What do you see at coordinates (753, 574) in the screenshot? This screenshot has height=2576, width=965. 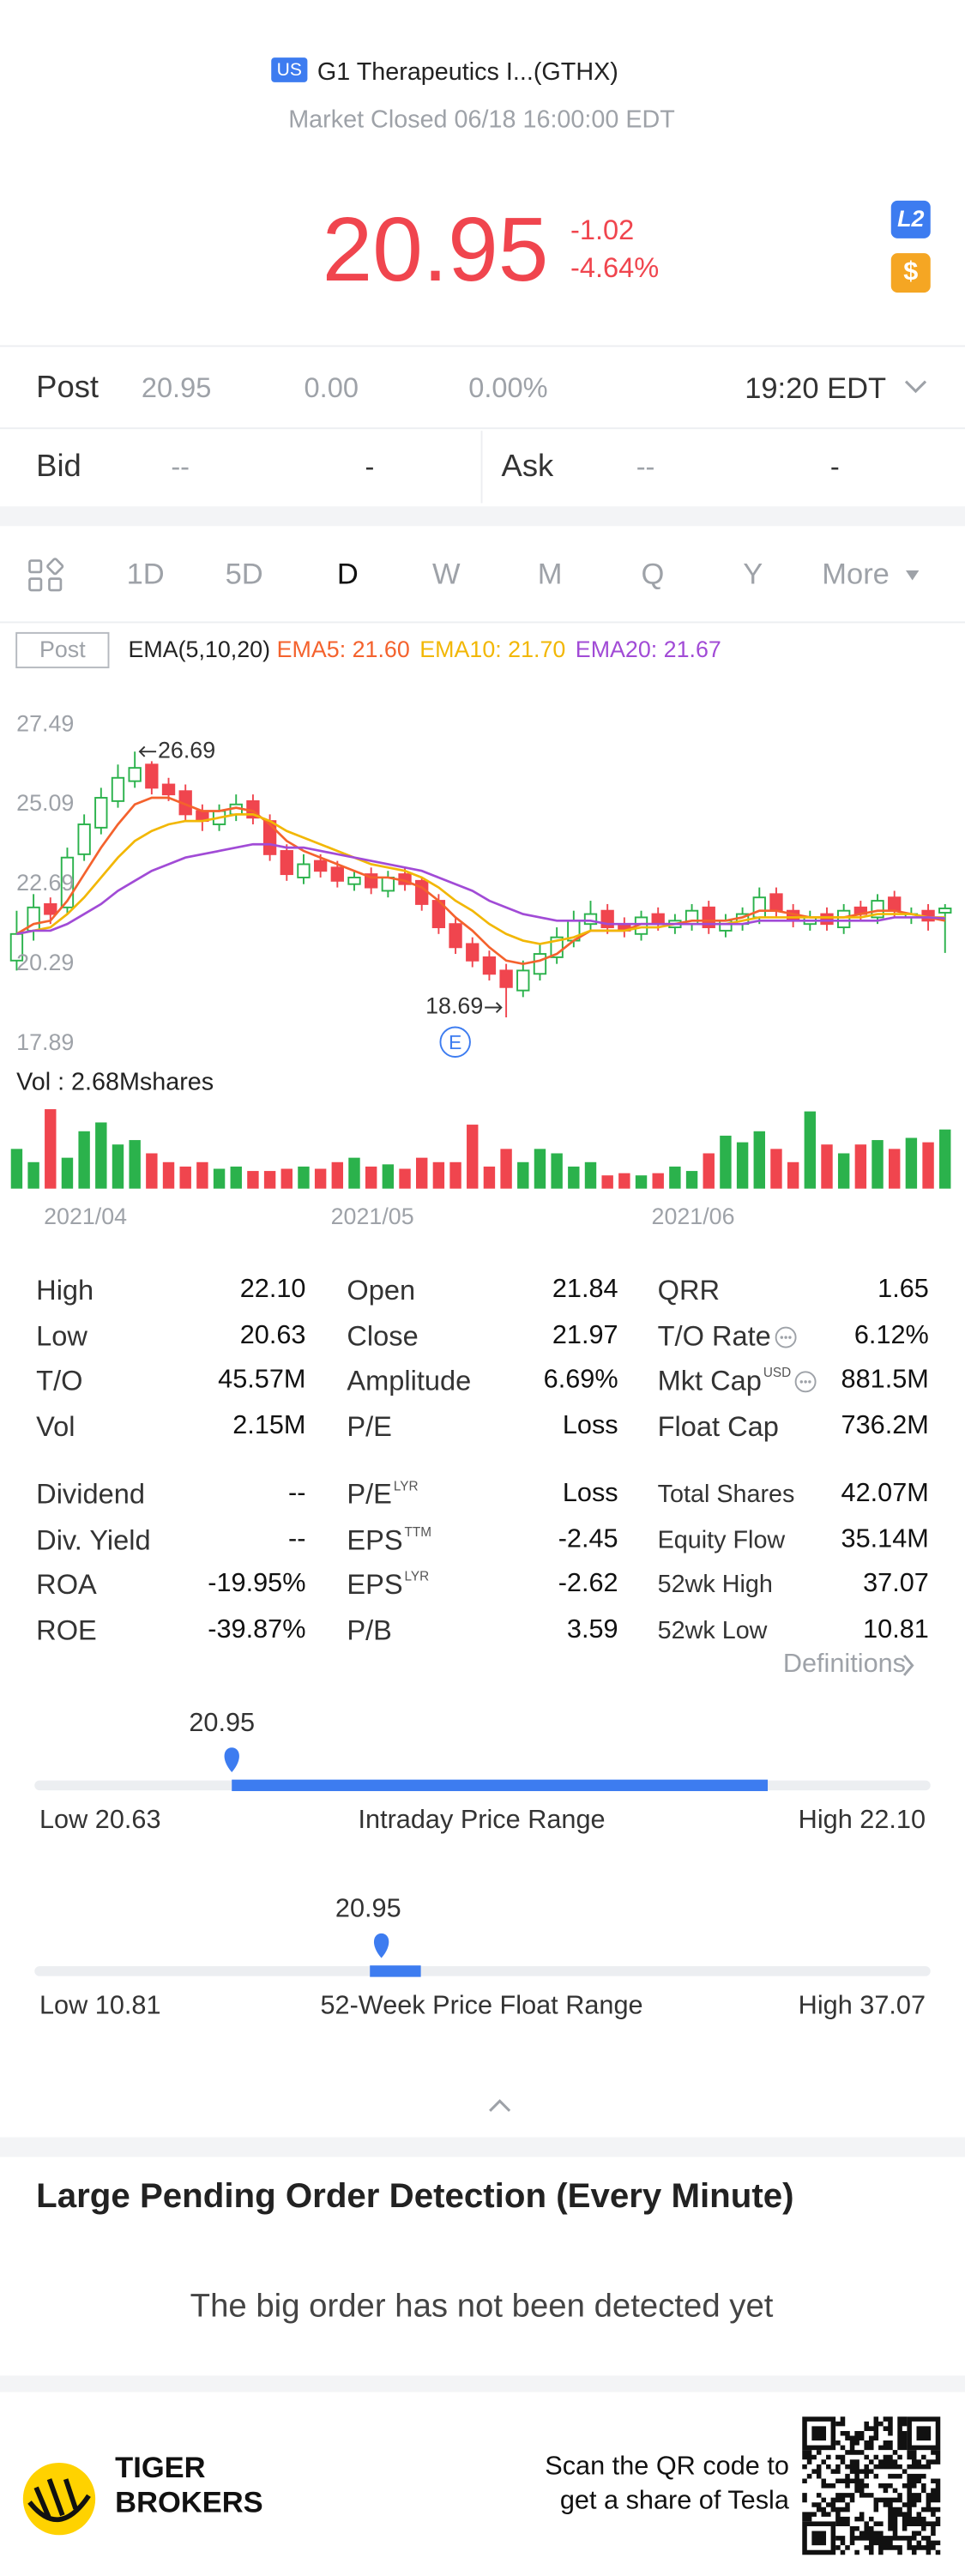 I see `period-tab: Y` at bounding box center [753, 574].